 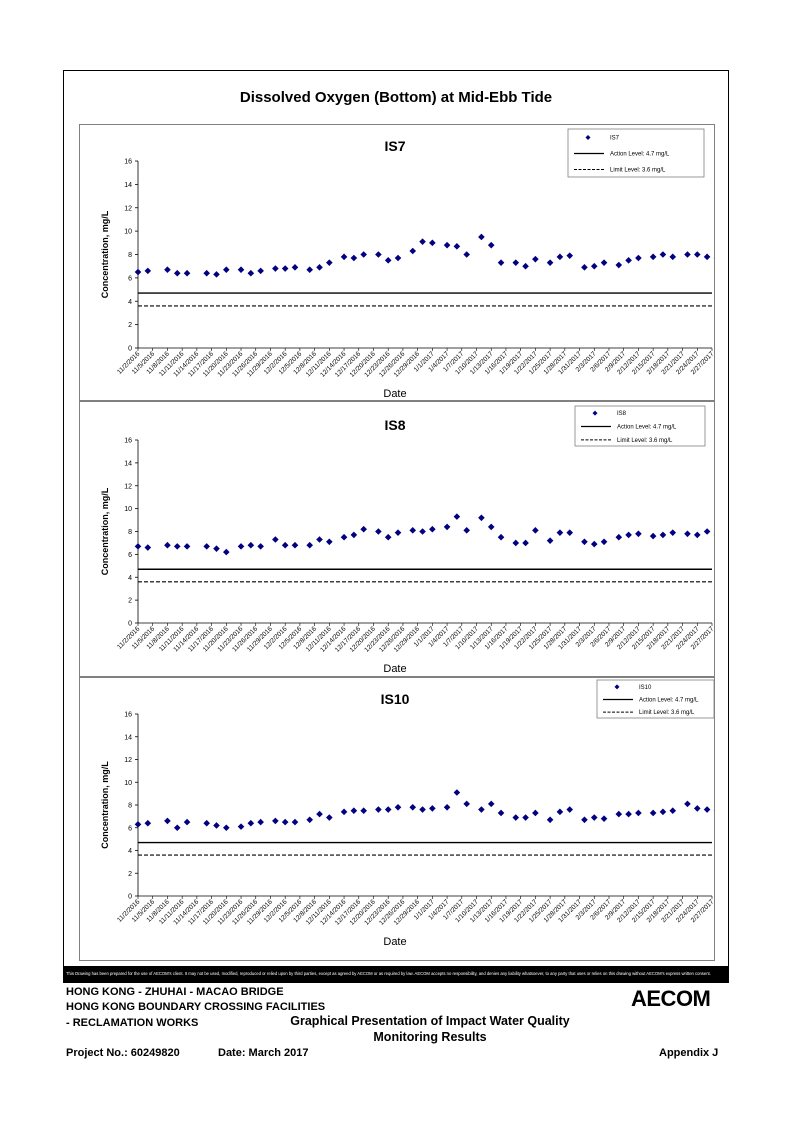 I want to click on x-axis-label-2: Date, so click(x=394, y=942).